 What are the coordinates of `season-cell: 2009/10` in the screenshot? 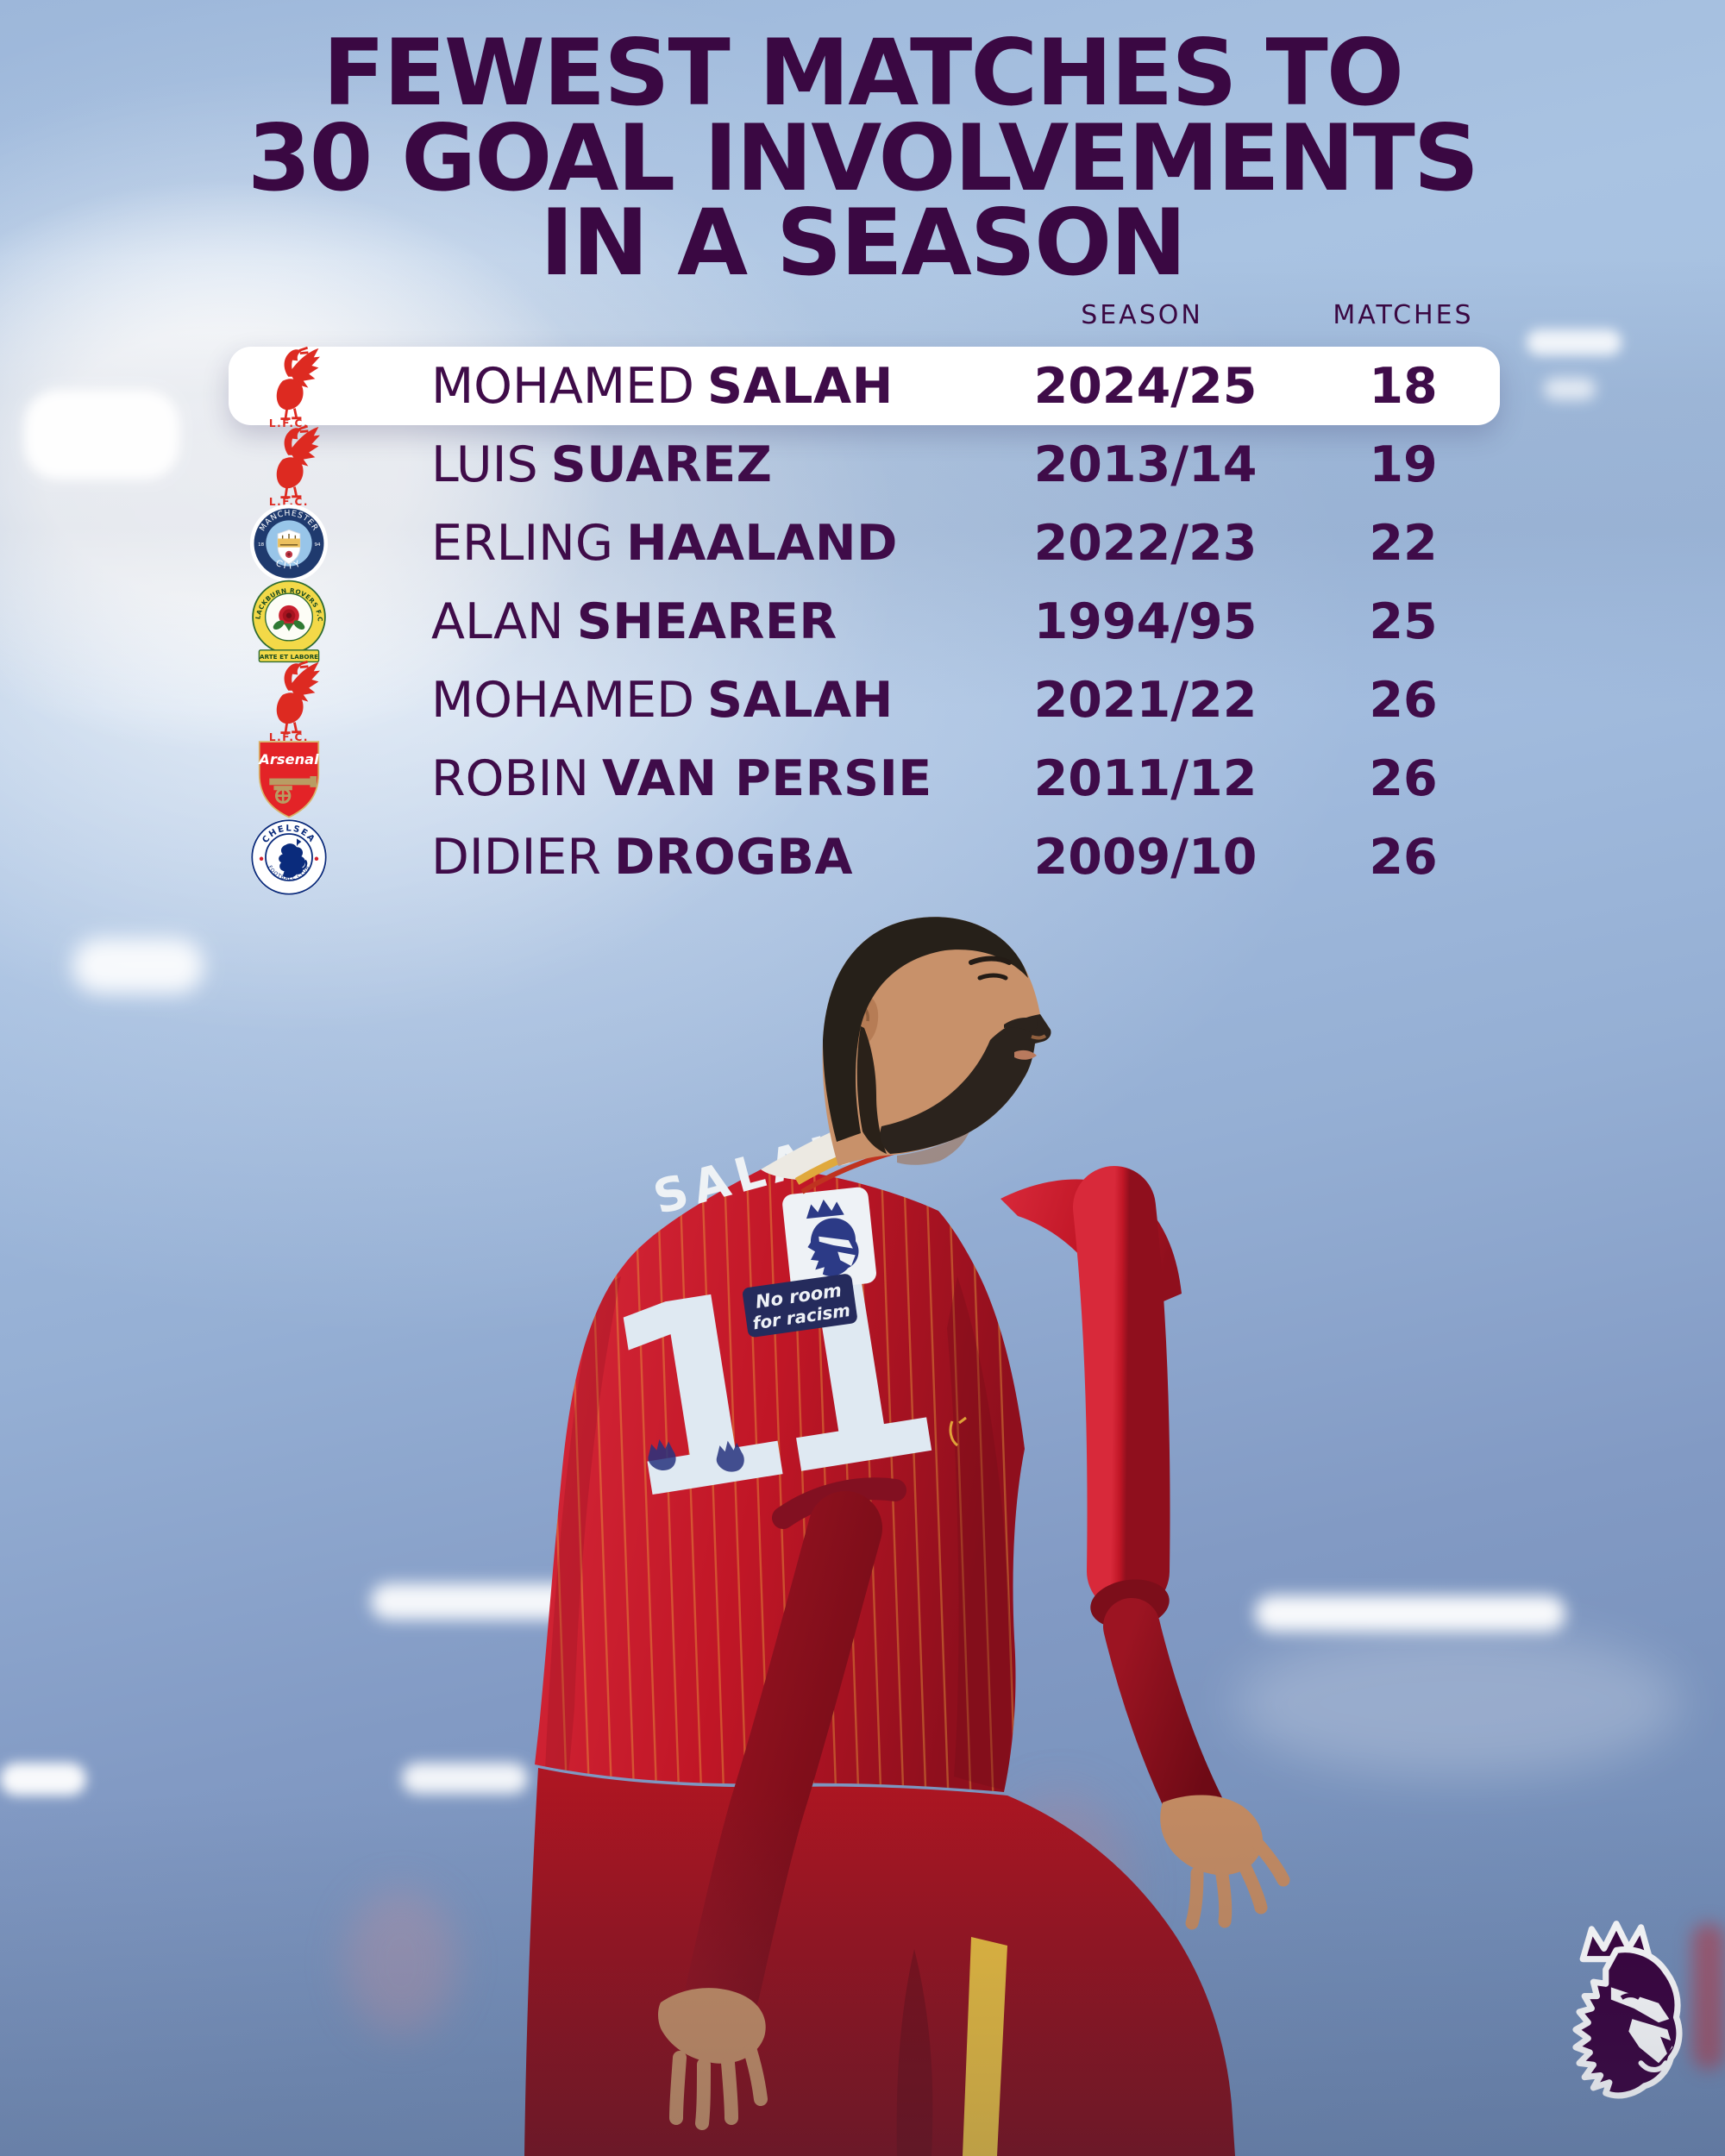 It's located at (1145, 857).